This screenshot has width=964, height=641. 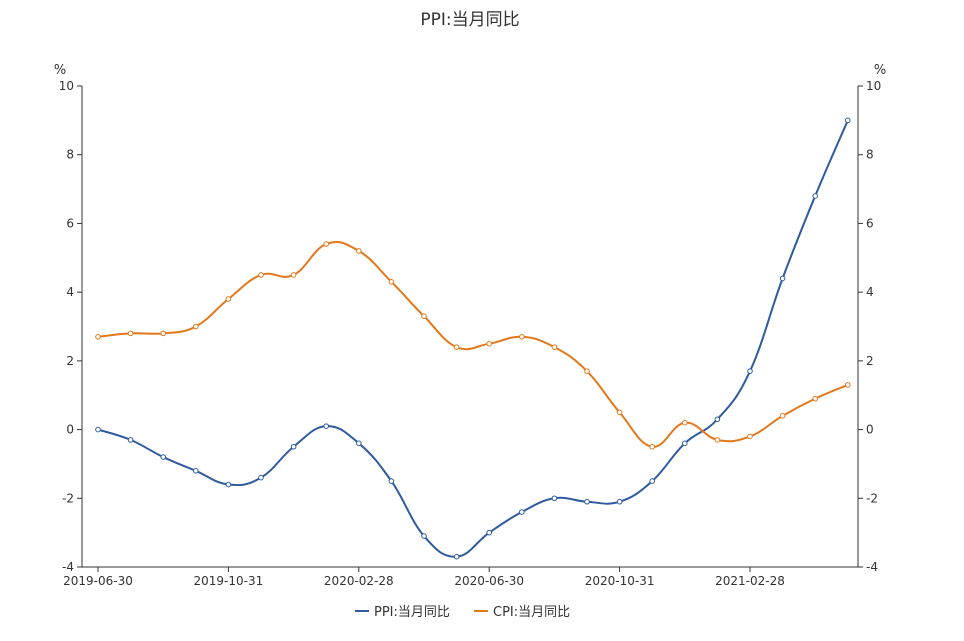 I want to click on y-axis-right-unit: %, so click(x=880, y=70).